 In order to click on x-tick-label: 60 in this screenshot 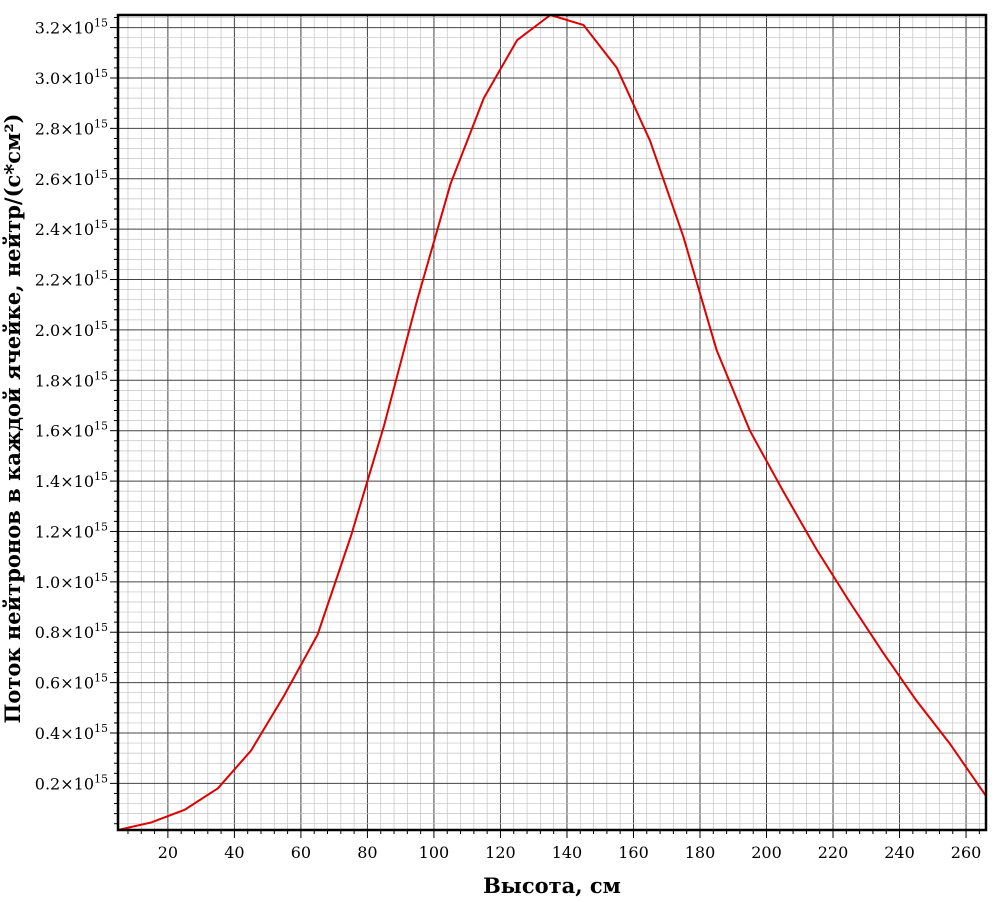, I will do `click(301, 852)`.